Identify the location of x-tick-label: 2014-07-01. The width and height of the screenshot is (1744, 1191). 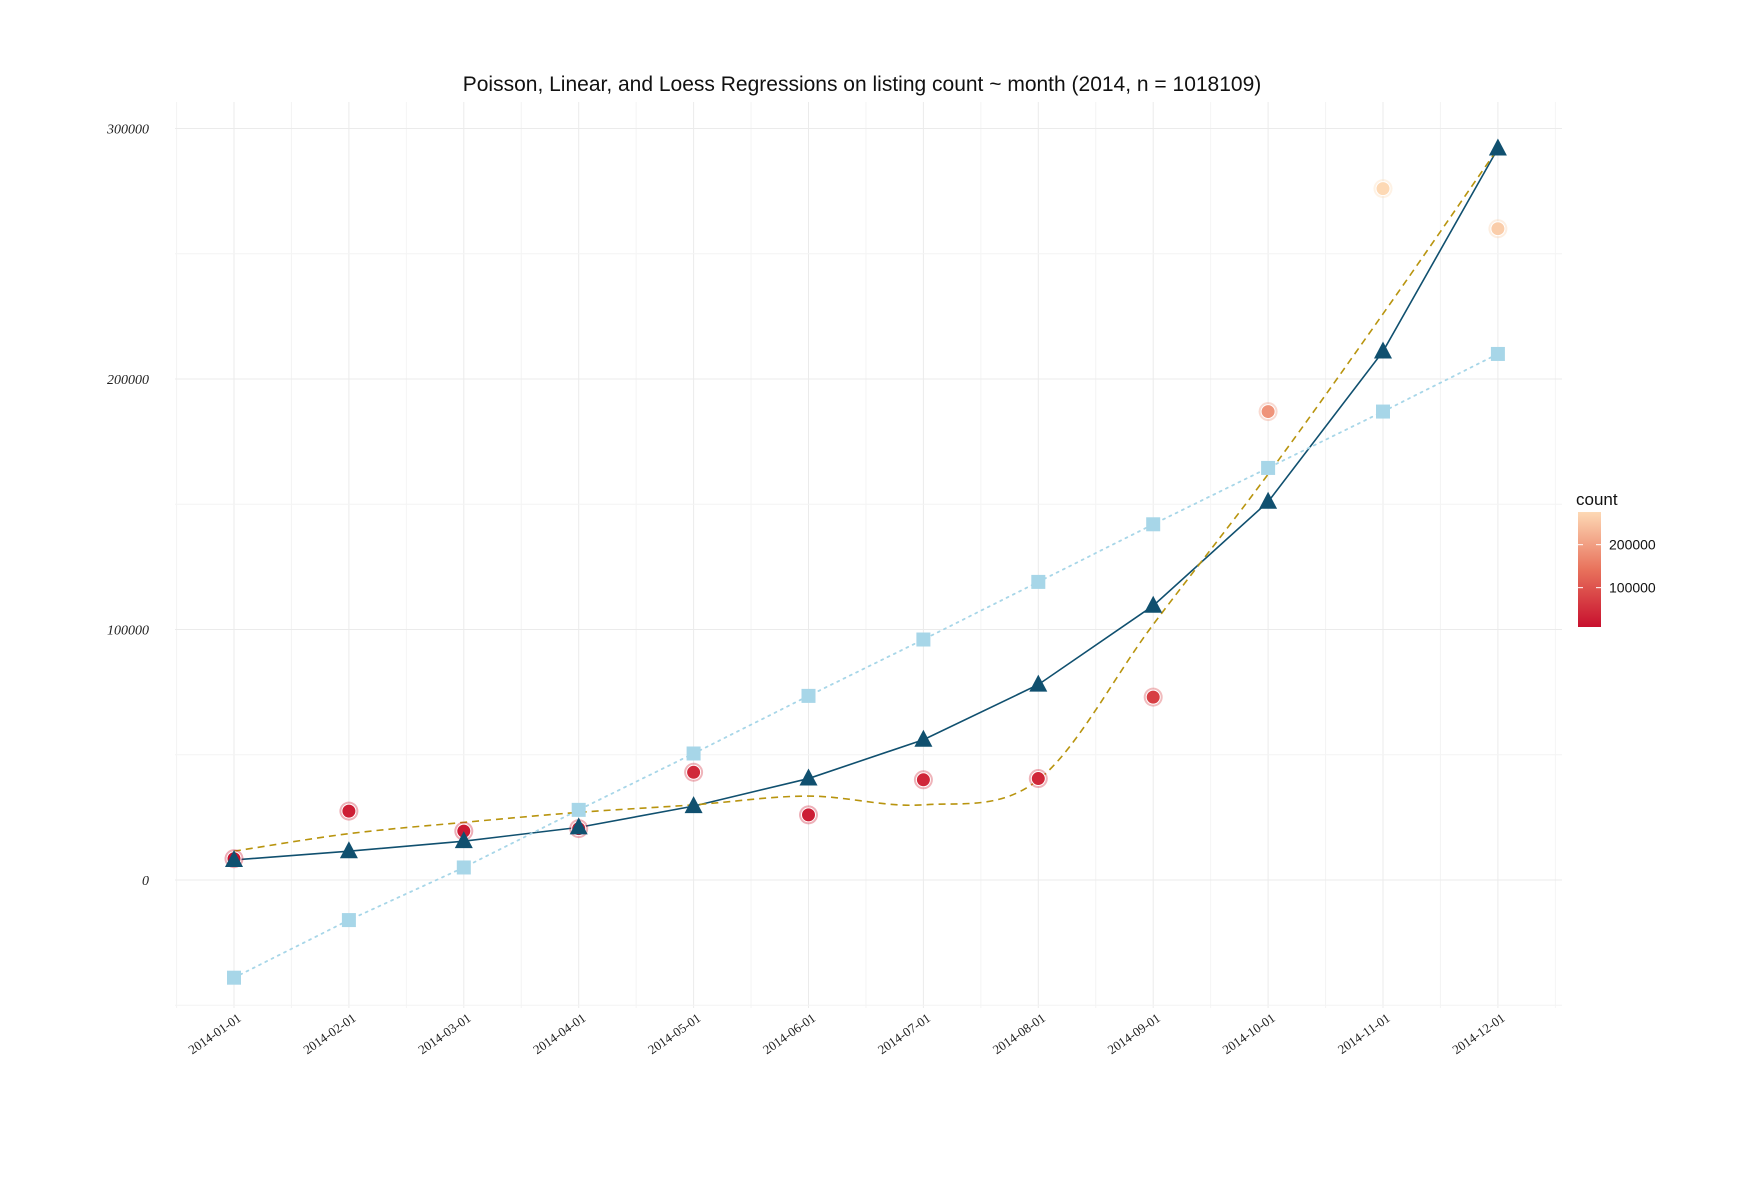
(904, 1033).